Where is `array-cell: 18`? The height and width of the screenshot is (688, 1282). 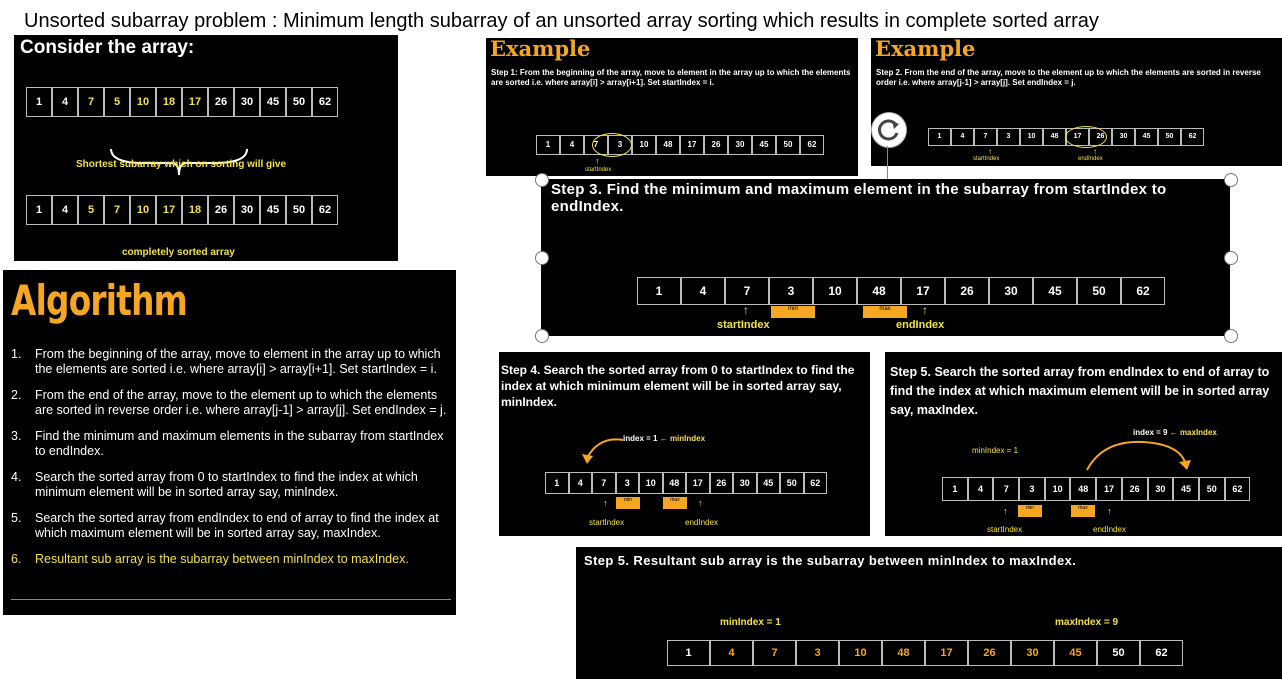 array-cell: 18 is located at coordinates (169, 102).